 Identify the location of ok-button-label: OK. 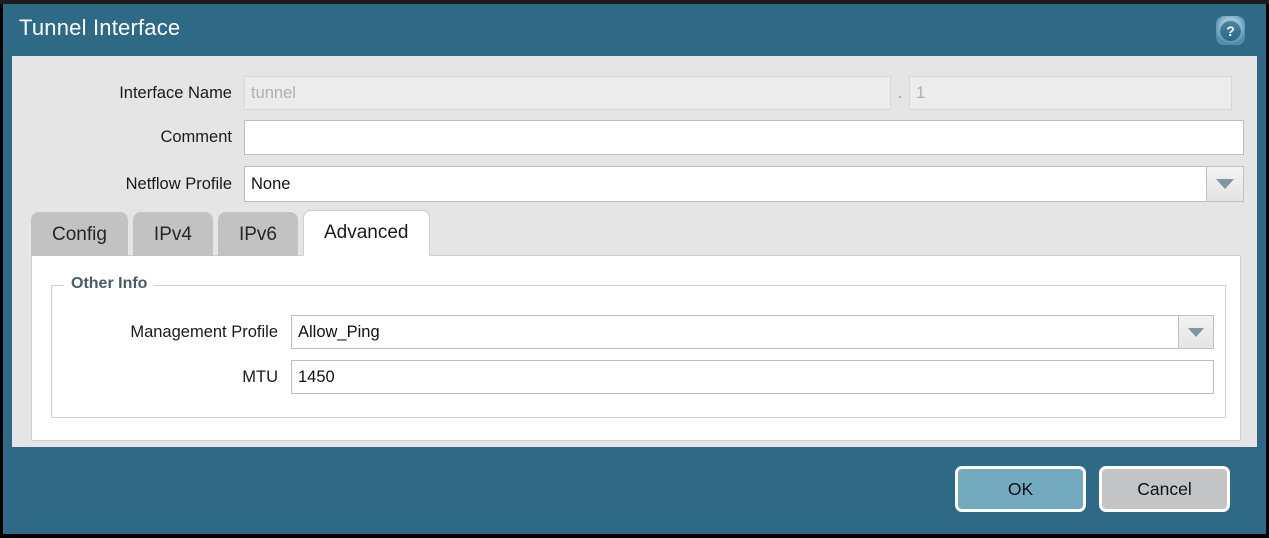
(1020, 488).